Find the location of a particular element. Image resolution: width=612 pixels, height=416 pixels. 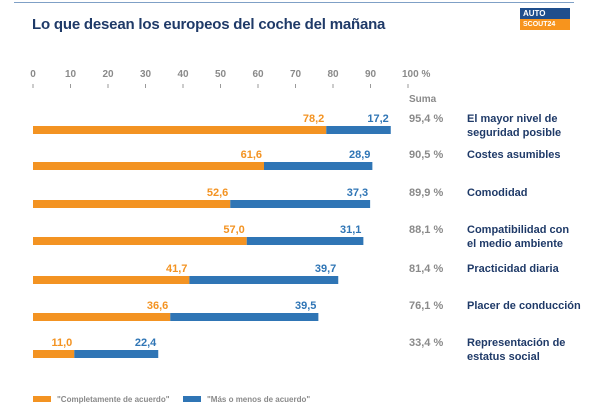

category-label-2-0: Comodidad is located at coordinates (497, 193).